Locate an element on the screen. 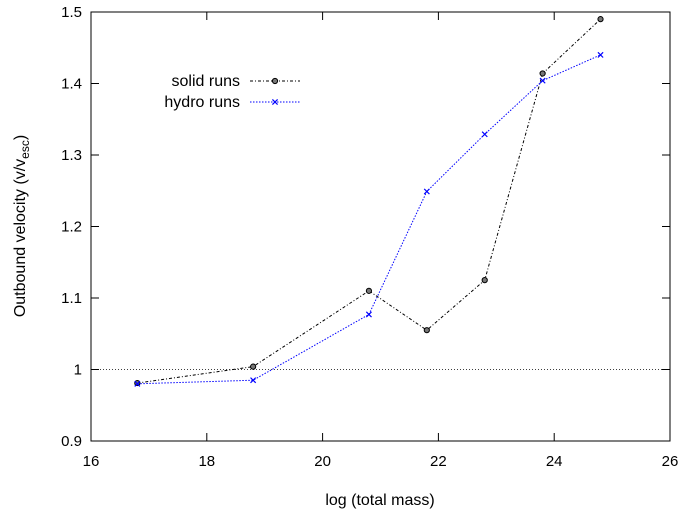  x-tick-label: 18 is located at coordinates (206, 461).